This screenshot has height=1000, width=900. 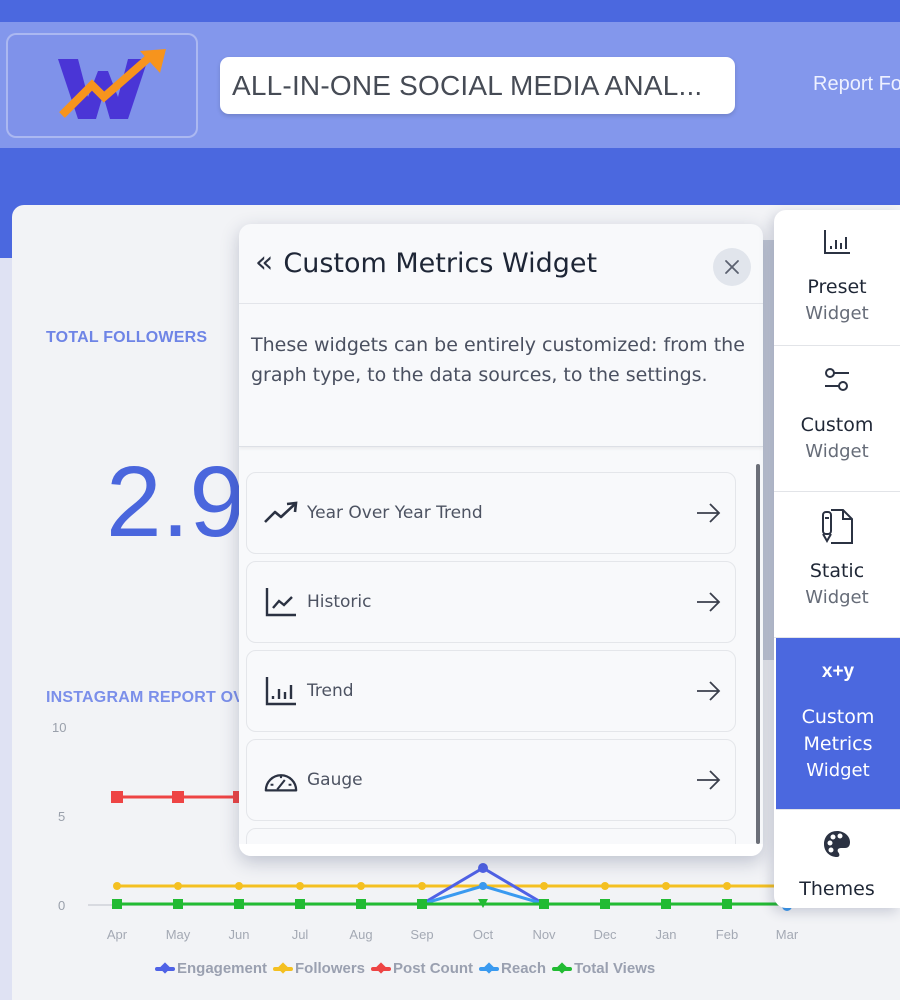 I want to click on logo-button, so click(x=102, y=85).